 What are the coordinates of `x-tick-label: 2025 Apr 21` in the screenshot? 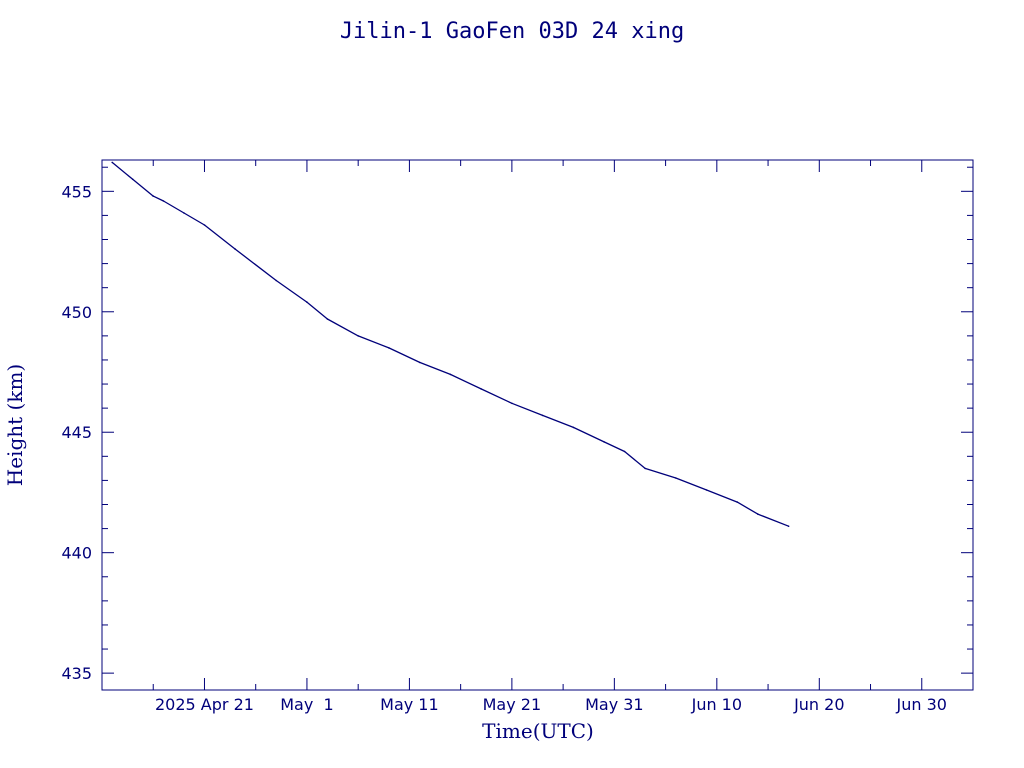 It's located at (204, 704).